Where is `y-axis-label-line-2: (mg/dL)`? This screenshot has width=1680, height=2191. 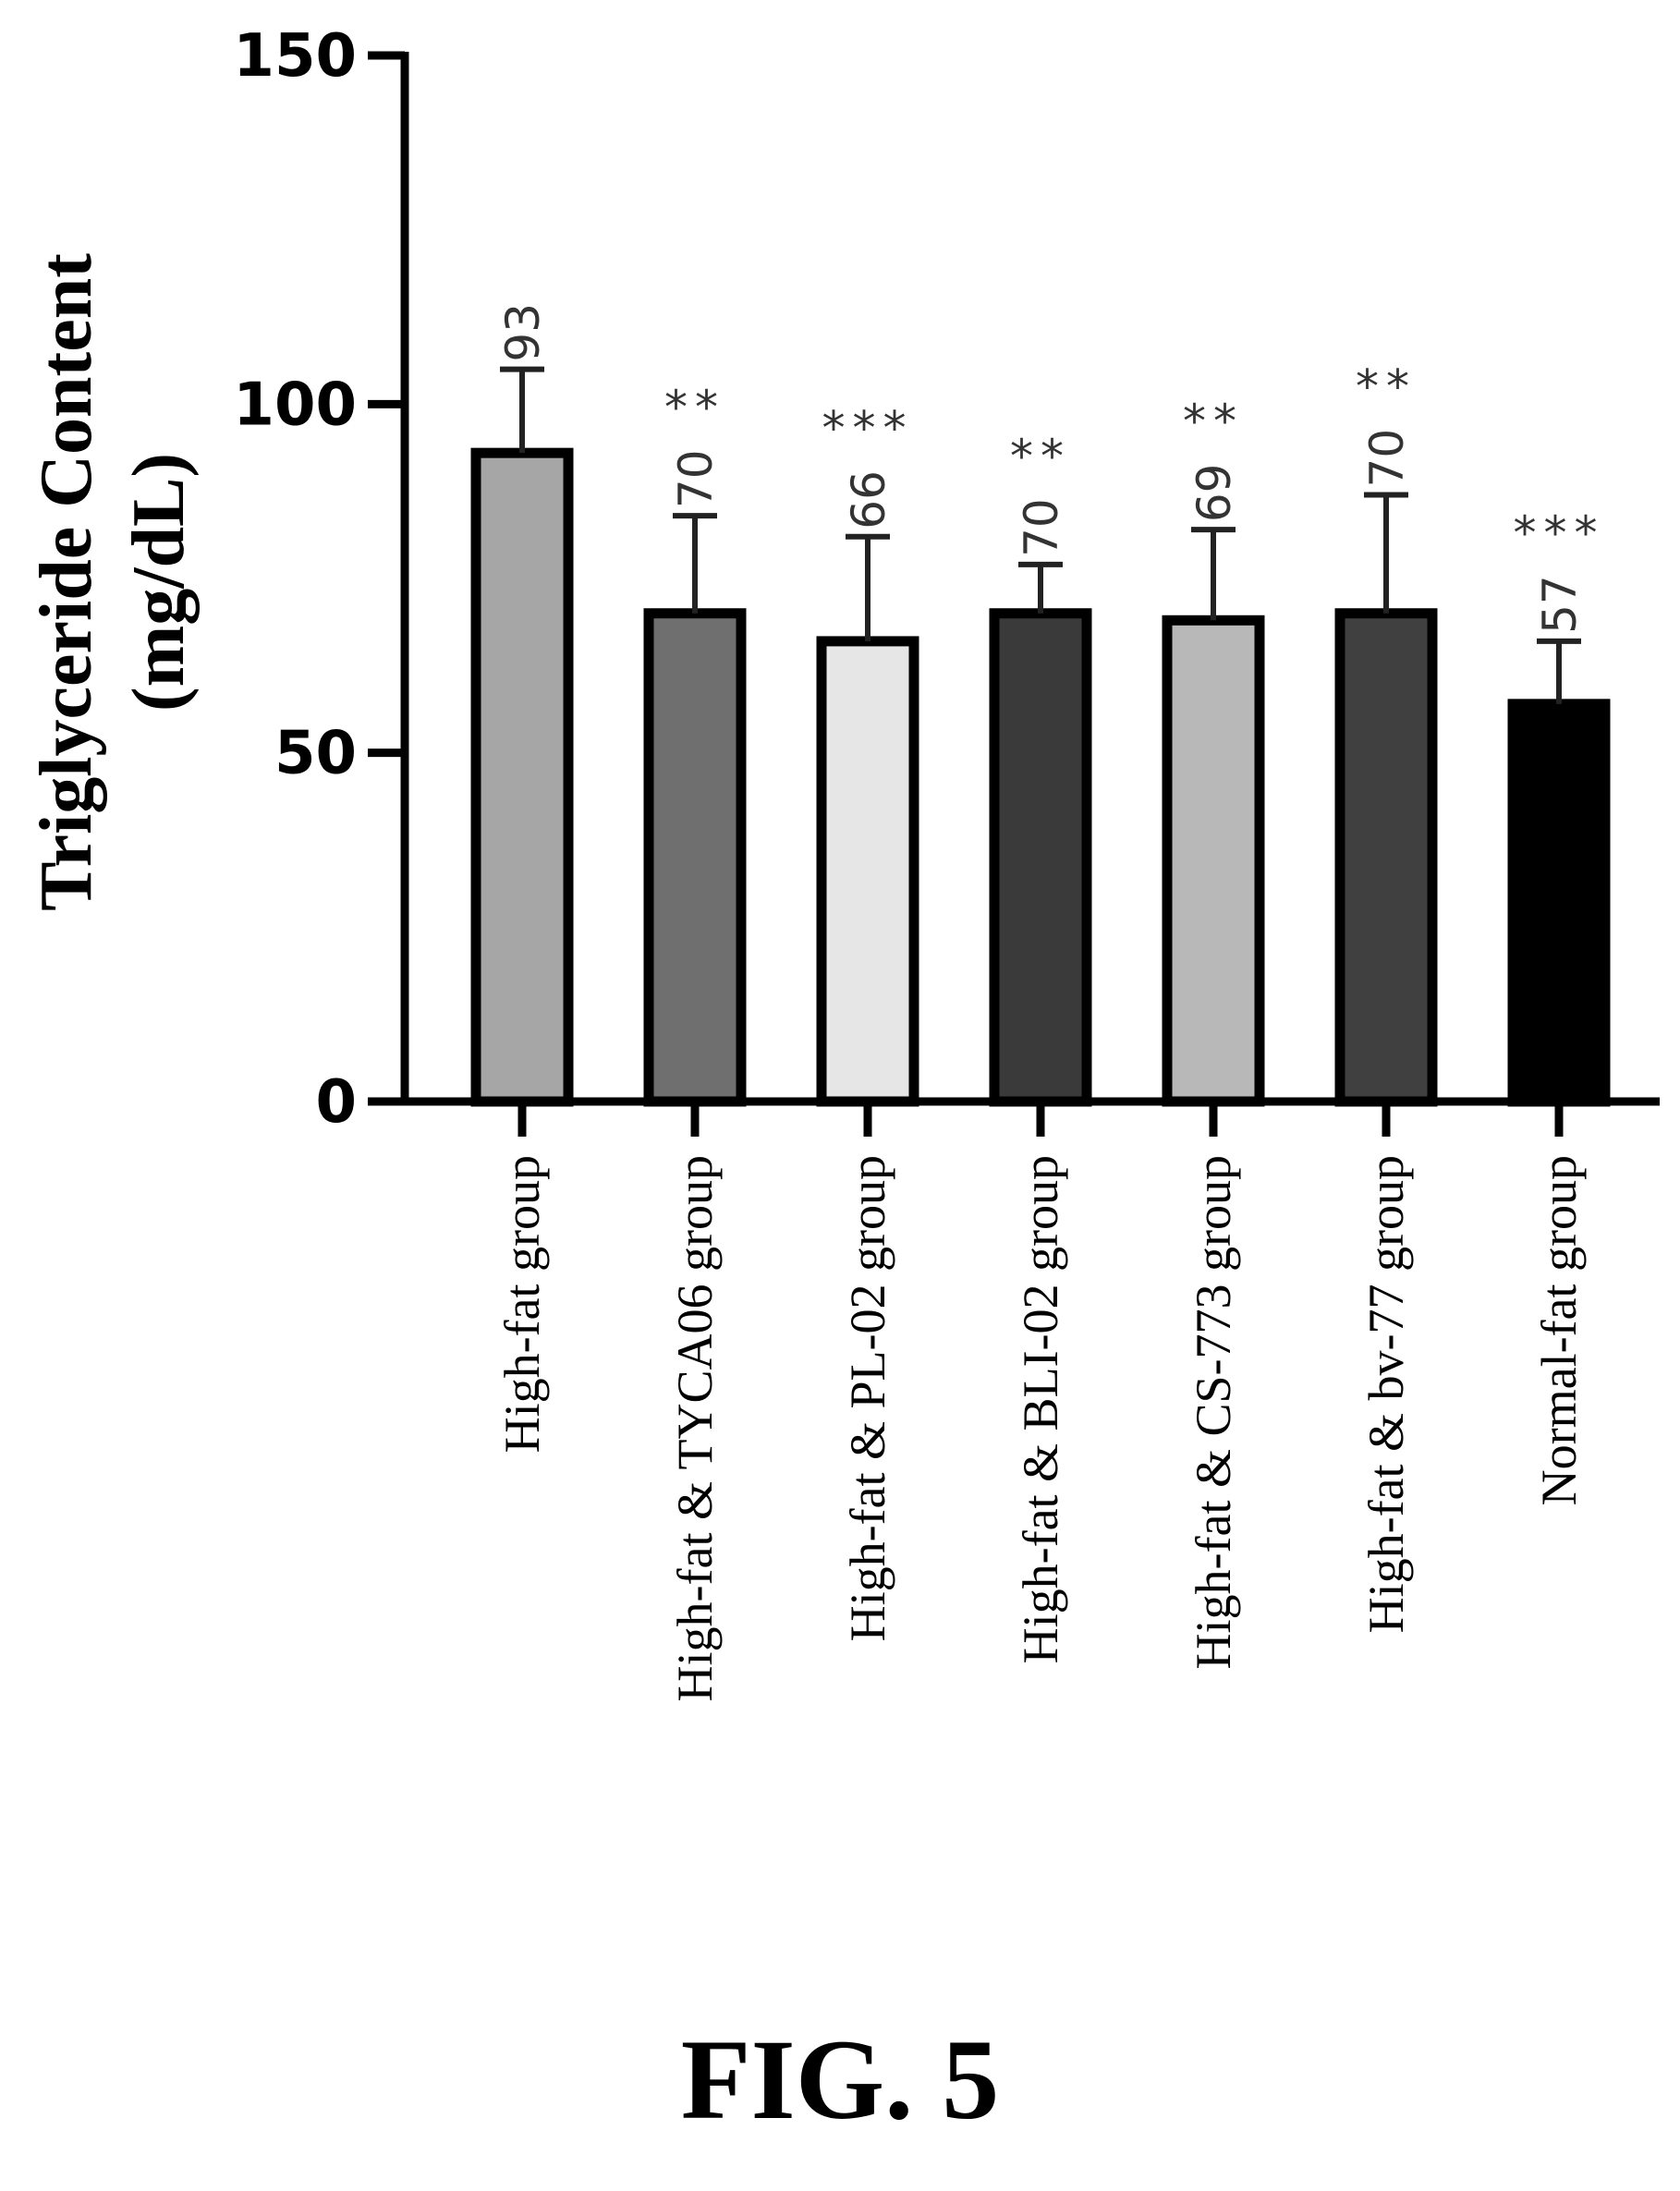 y-axis-label-line-2: (mg/dL) is located at coordinates (159, 582).